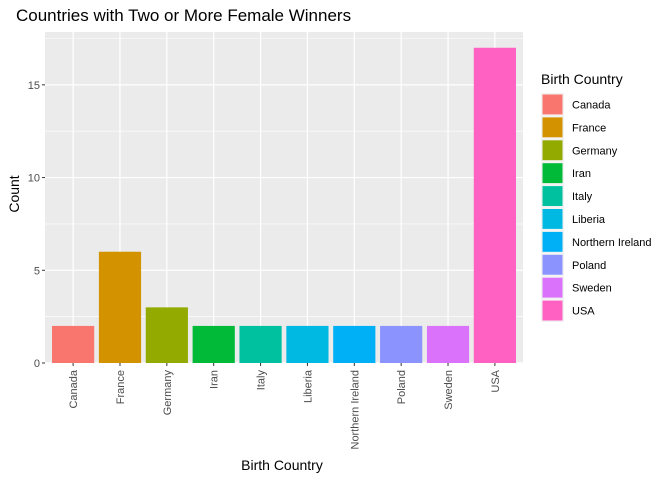  What do you see at coordinates (494, 205) in the screenshot?
I see `bar-usa` at bounding box center [494, 205].